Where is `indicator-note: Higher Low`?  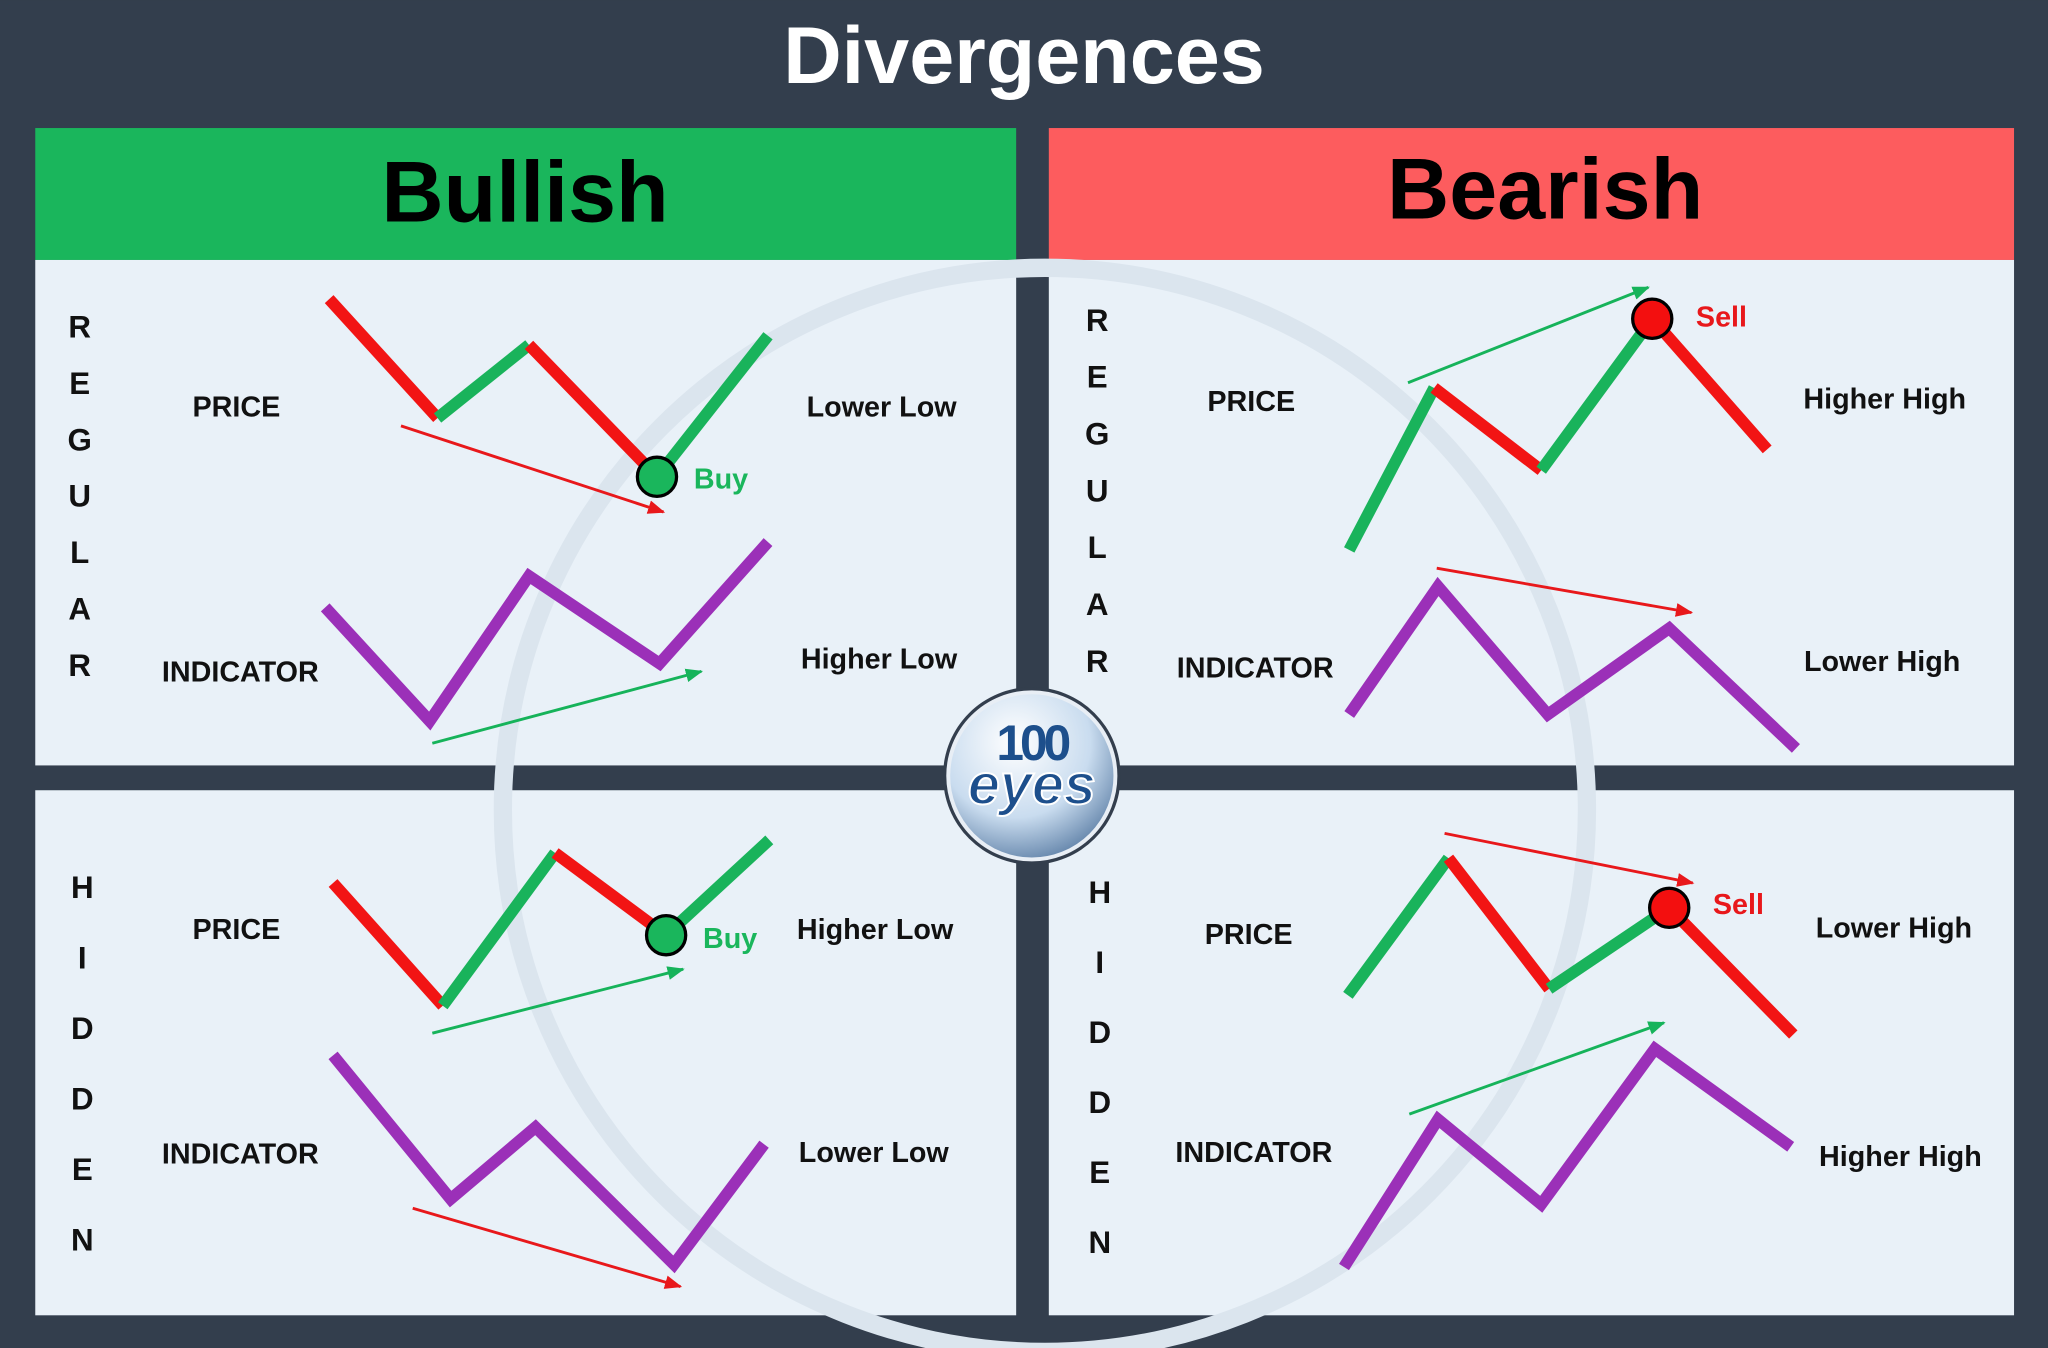
indicator-note: Higher Low is located at coordinates (879, 660).